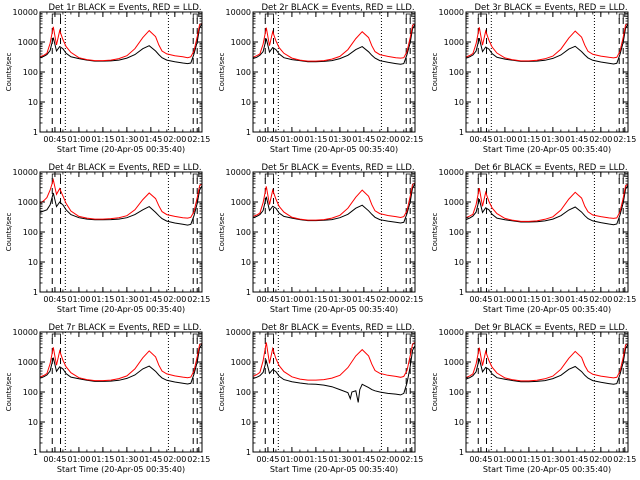 The height and width of the screenshot is (480, 640). What do you see at coordinates (337, 168) in the screenshot?
I see `chart-title: Det 5r BLACK = Events, RED = LLD.` at bounding box center [337, 168].